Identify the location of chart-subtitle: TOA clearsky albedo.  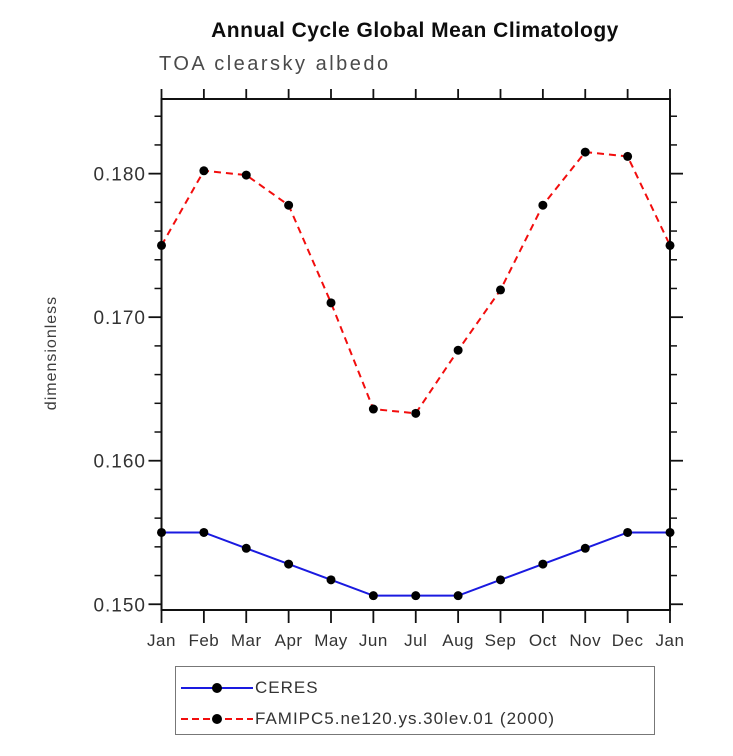
(275, 64).